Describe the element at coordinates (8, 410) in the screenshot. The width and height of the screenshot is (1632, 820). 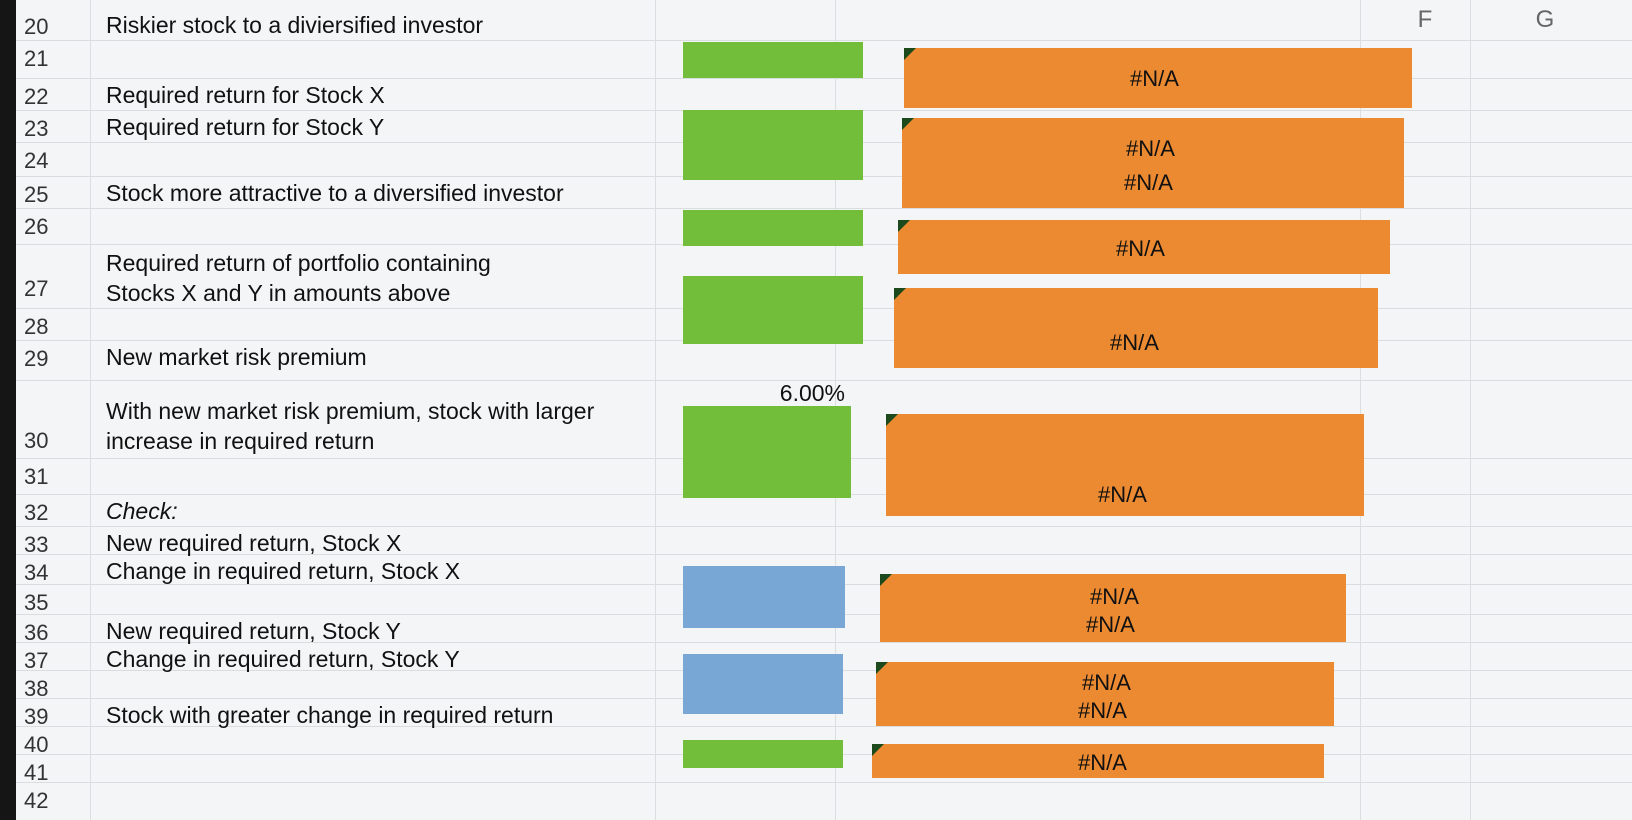
I see `monitor-bezel` at that location.